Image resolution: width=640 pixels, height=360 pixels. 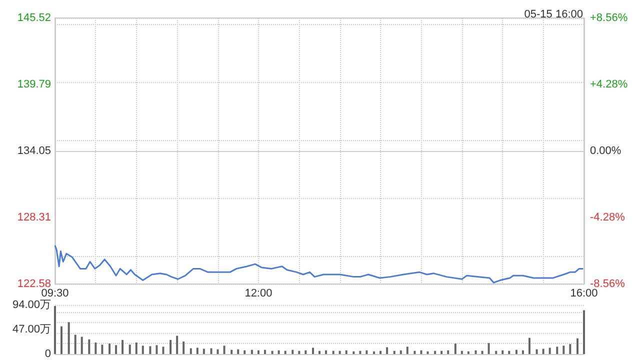 I want to click on y2-tick-label: -4.28%, so click(x=608, y=218).